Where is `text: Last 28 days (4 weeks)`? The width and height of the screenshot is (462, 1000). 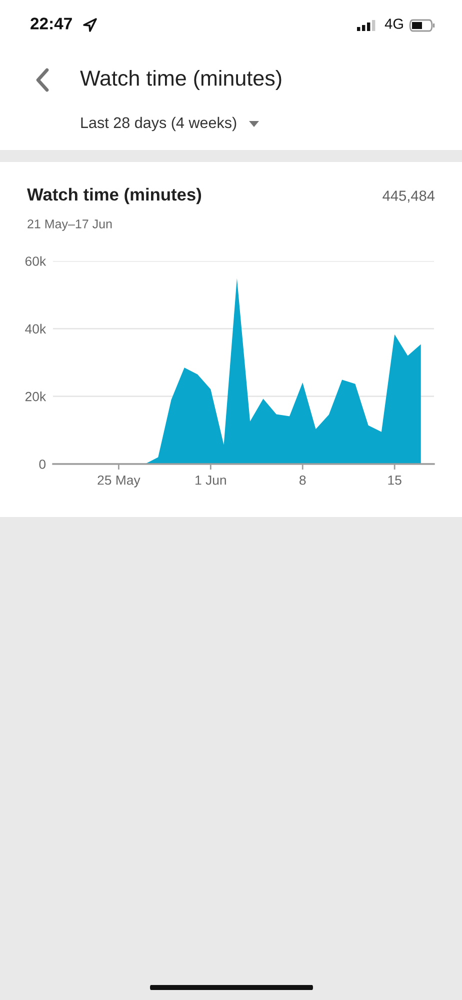
text: Last 28 days (4 weeks) is located at coordinates (158, 124).